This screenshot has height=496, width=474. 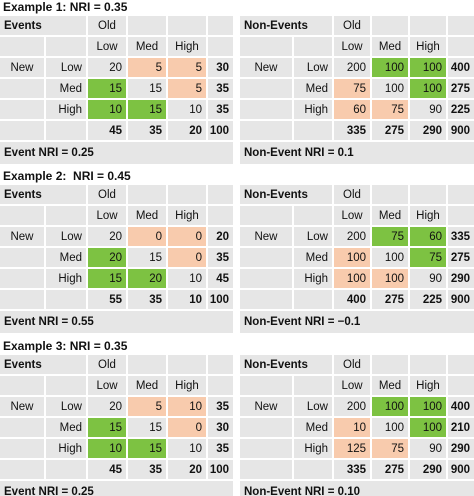 I want to click on table-footer: Event NRI = 0.55, so click(x=116, y=322).